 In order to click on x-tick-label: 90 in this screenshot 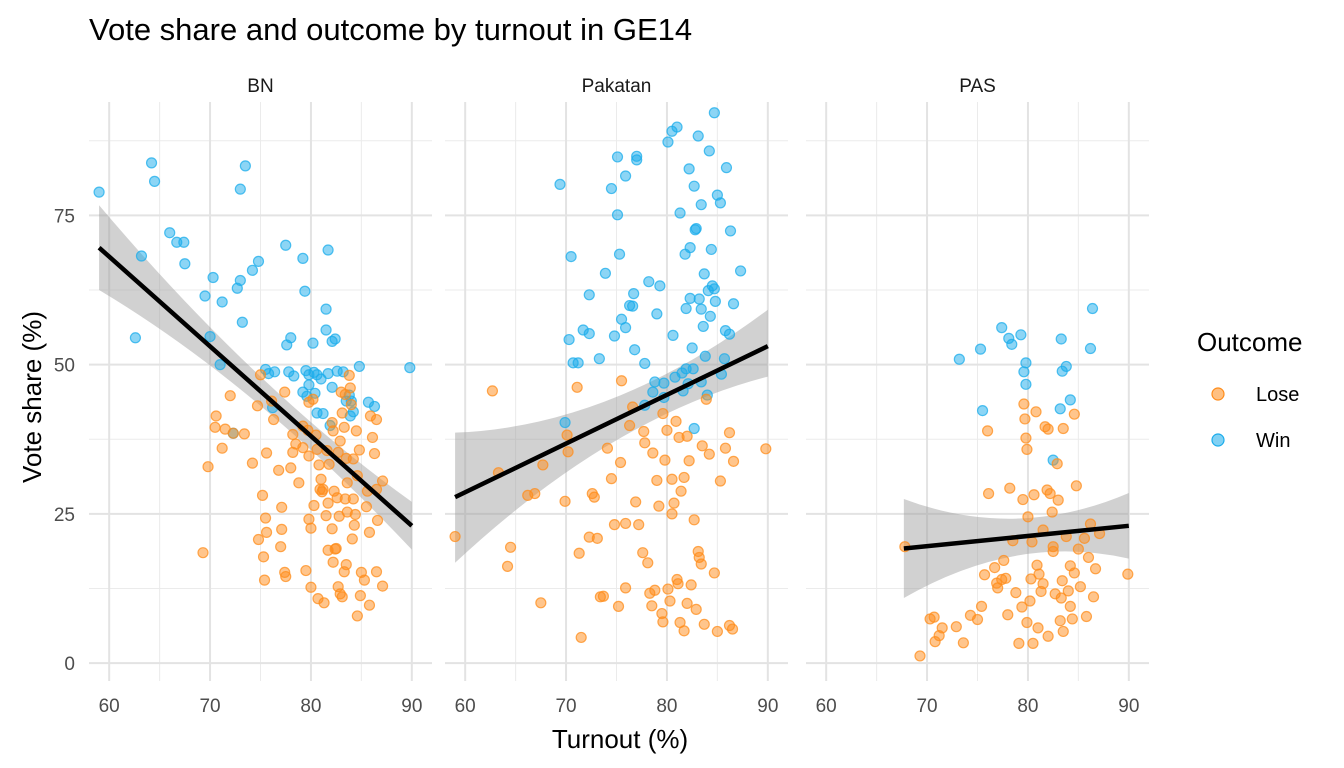, I will do `click(1128, 706)`.